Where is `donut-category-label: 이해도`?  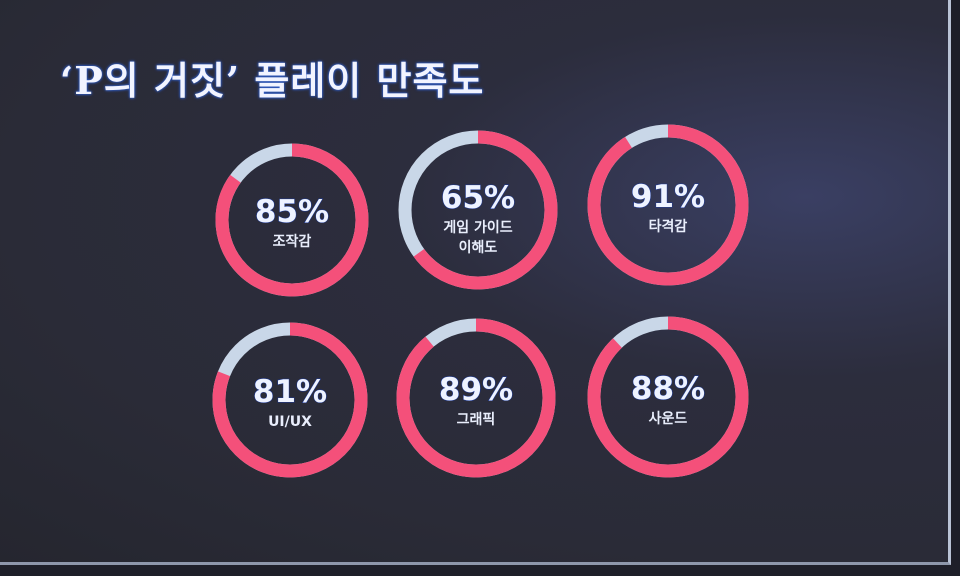
donut-category-label: 이해도 is located at coordinates (478, 247).